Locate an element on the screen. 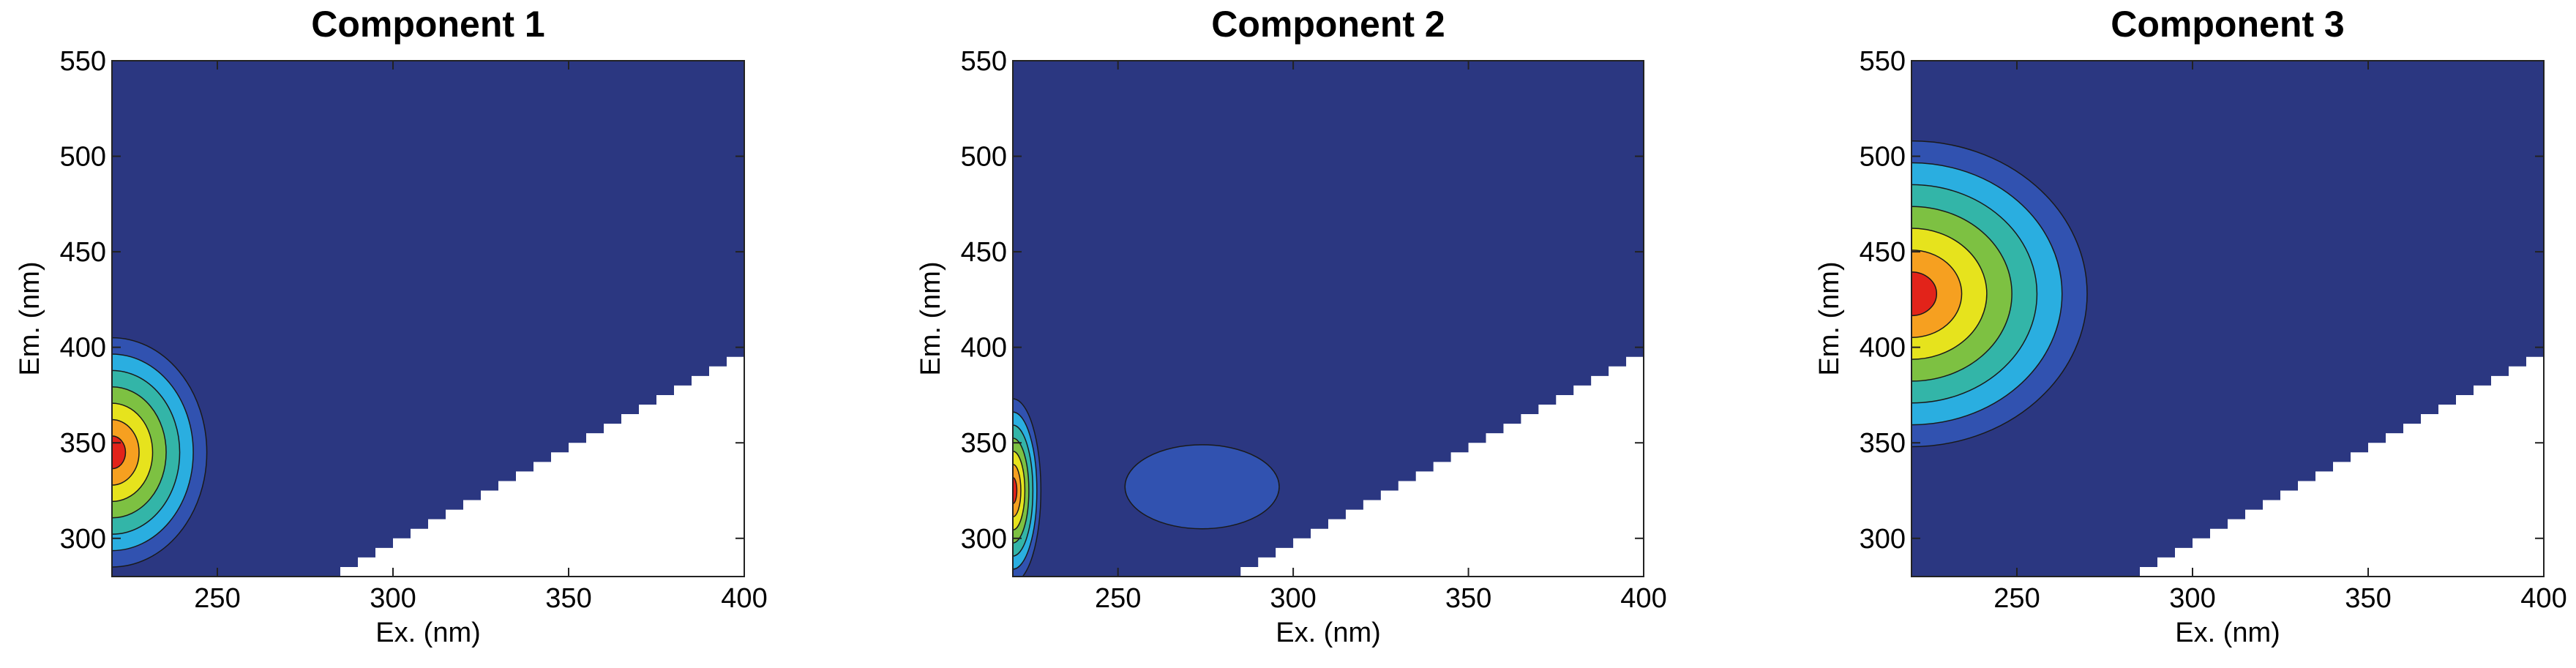  chart-title: Component 1 is located at coordinates (427, 25).